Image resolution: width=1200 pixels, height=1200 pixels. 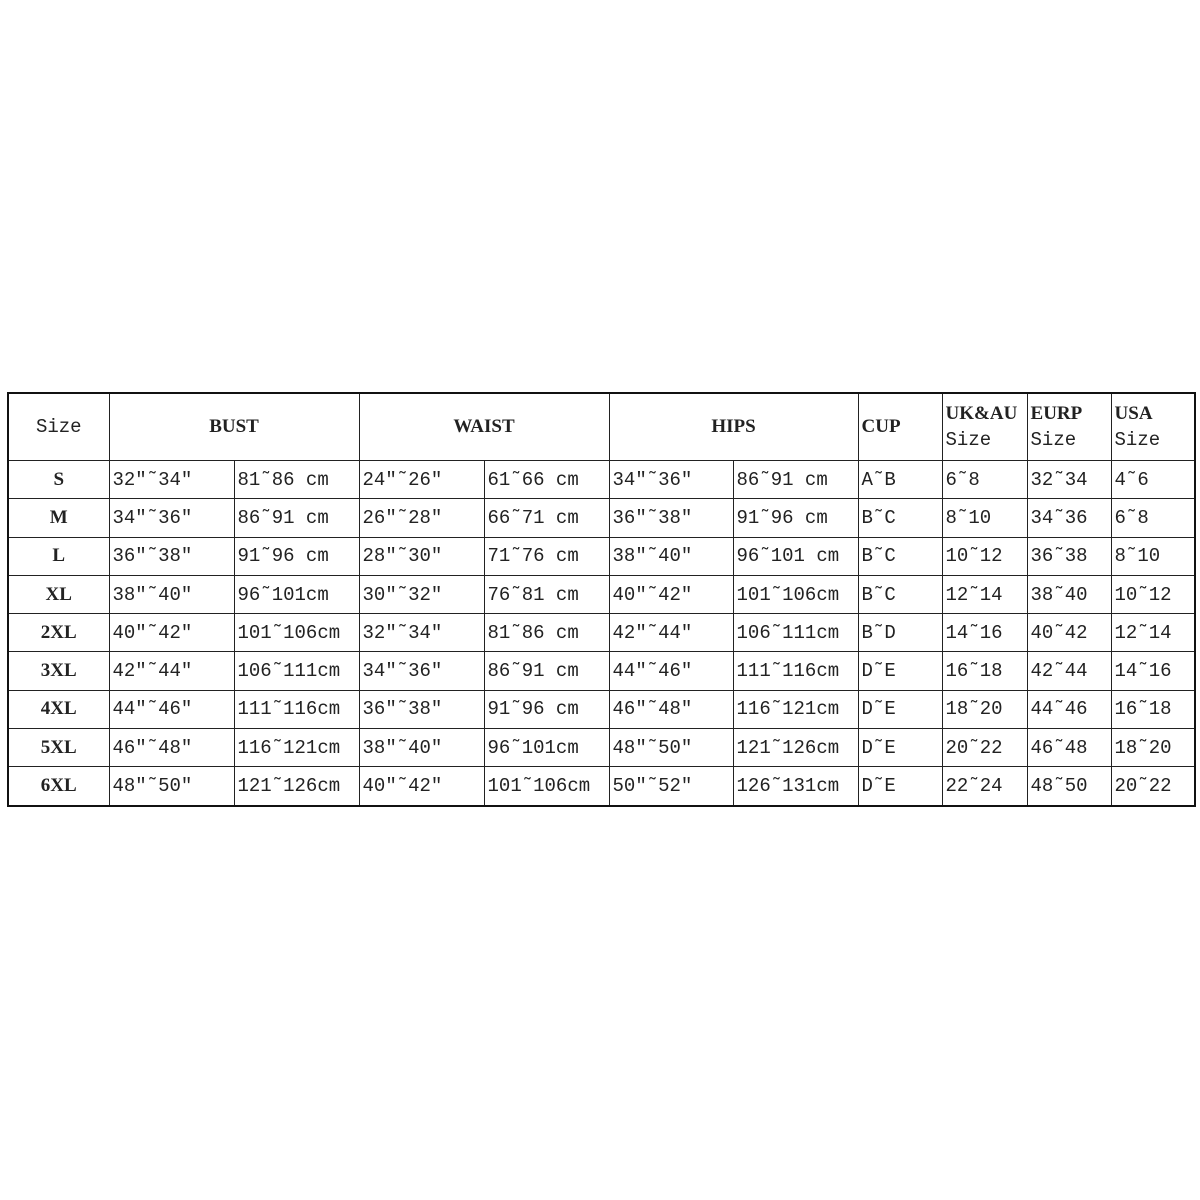 I want to click on cell-hips-cm: 126˜131cm, so click(x=795, y=786).